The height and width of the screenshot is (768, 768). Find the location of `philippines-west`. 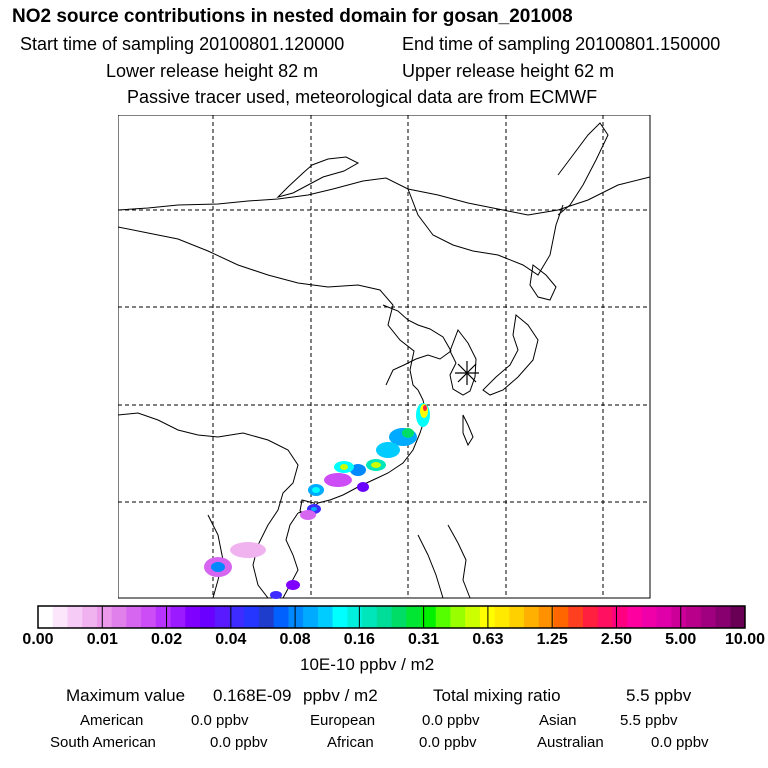

philippines-west is located at coordinates (430, 566).